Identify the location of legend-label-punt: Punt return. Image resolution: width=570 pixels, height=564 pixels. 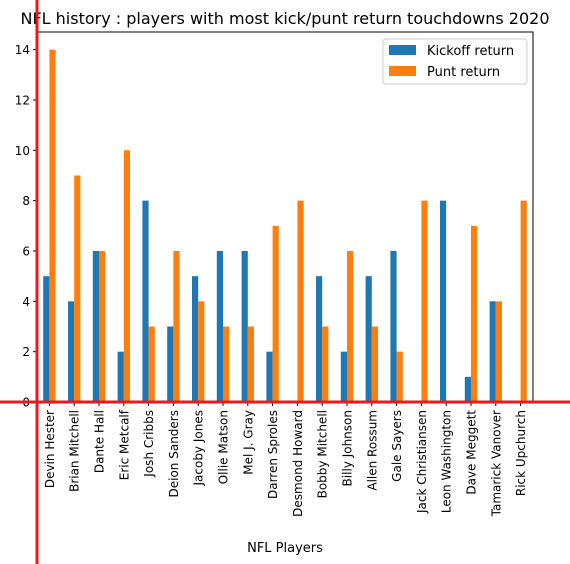
(463, 72).